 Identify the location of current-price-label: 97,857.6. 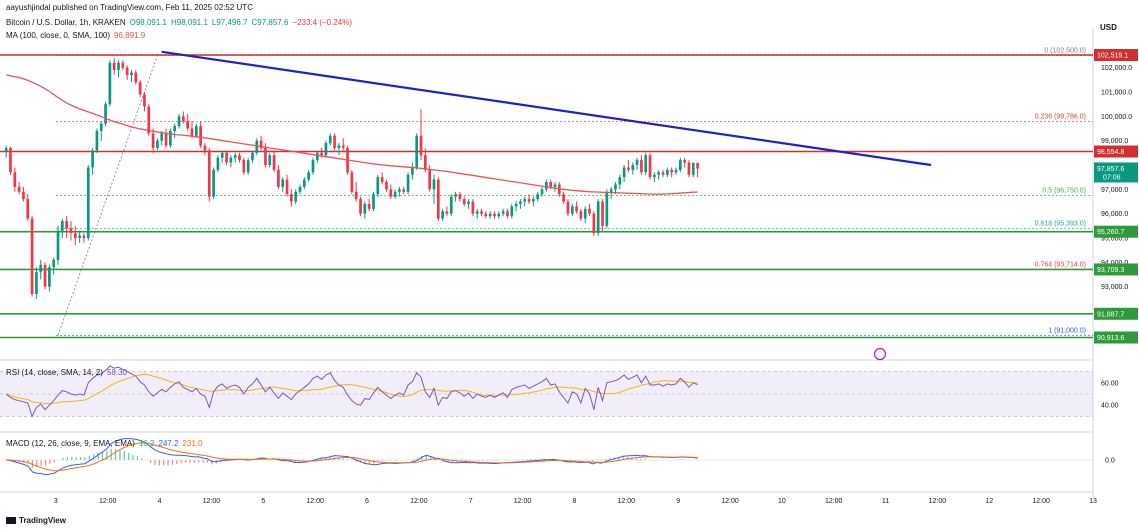
(1110, 169).